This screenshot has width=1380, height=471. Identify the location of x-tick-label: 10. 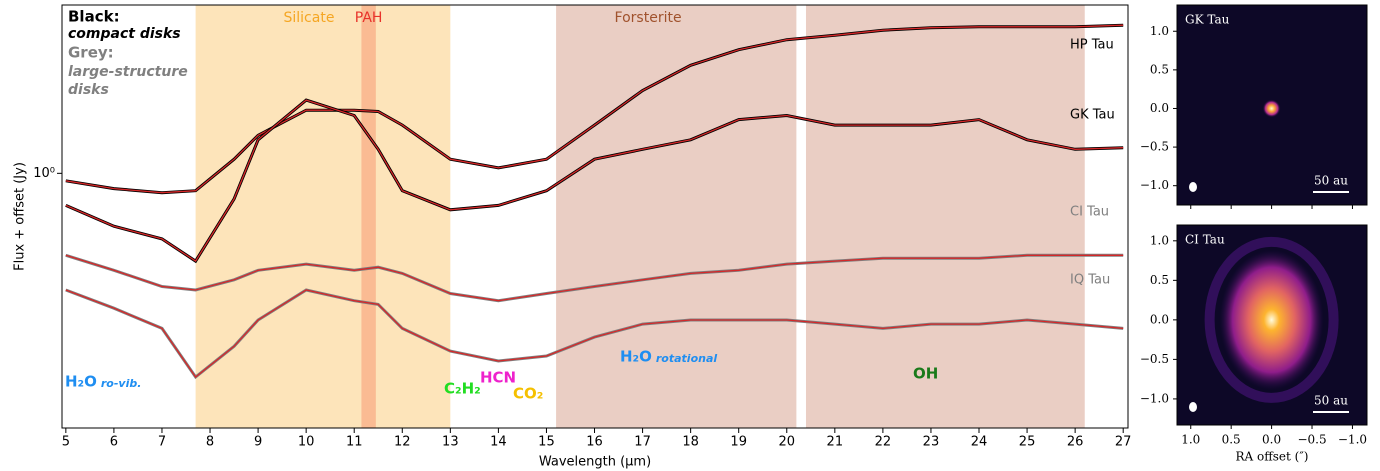
(306, 442).